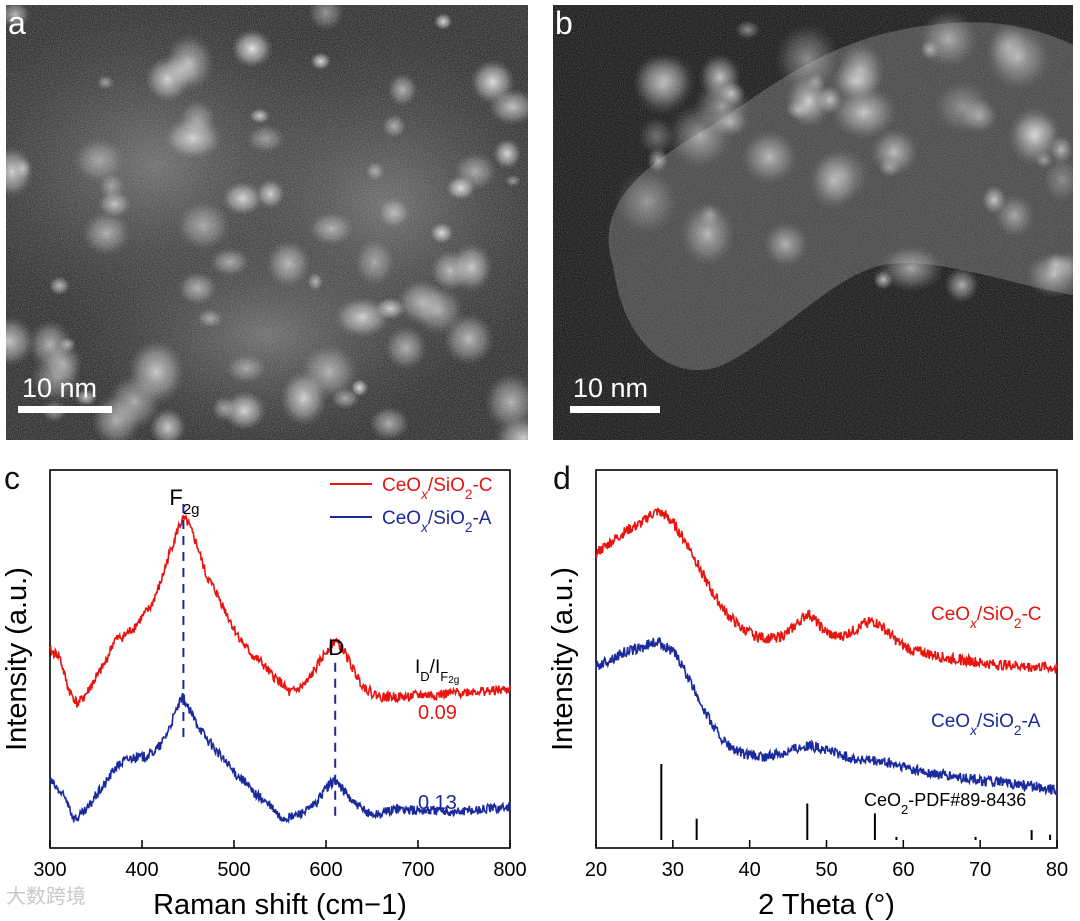 The height and width of the screenshot is (921, 1080). I want to click on ratio-value-c: 0.09, so click(437, 713).